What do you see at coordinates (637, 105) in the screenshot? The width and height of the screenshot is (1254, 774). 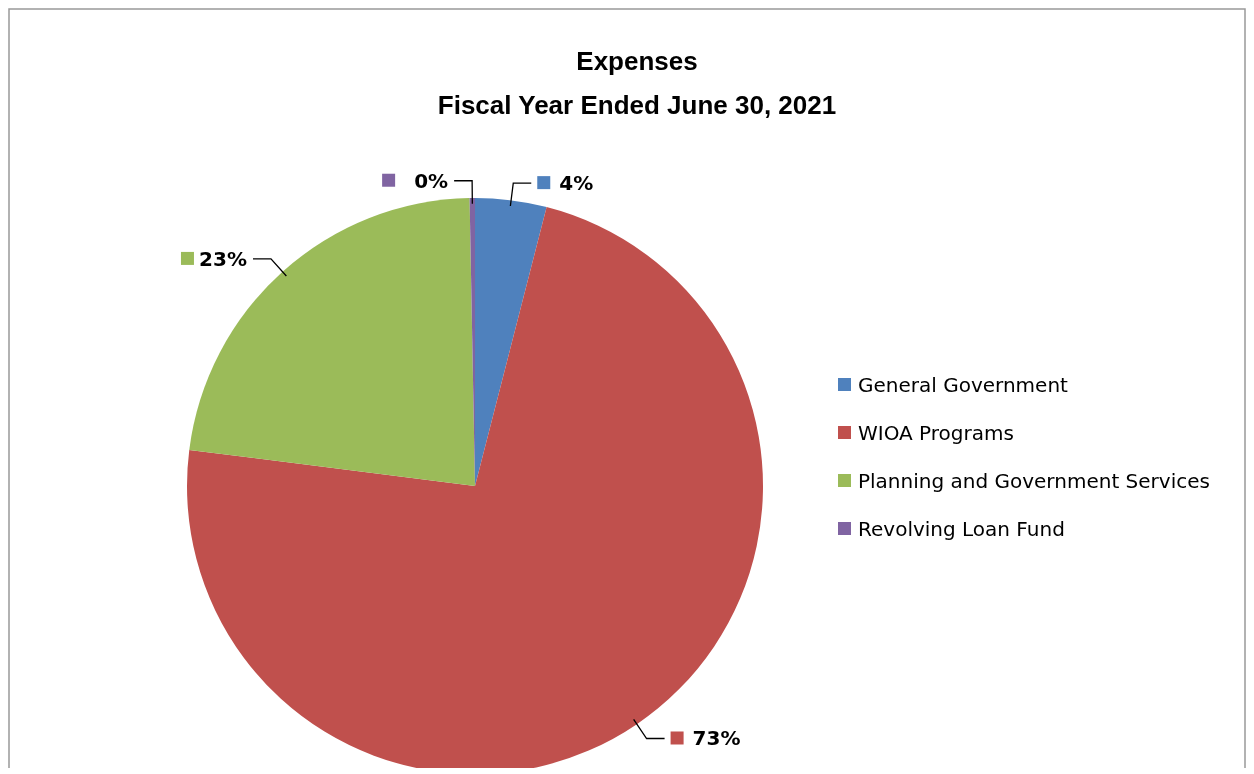 I see `chart-subtitle: Fiscal Year Ended June 30, 2021` at bounding box center [637, 105].